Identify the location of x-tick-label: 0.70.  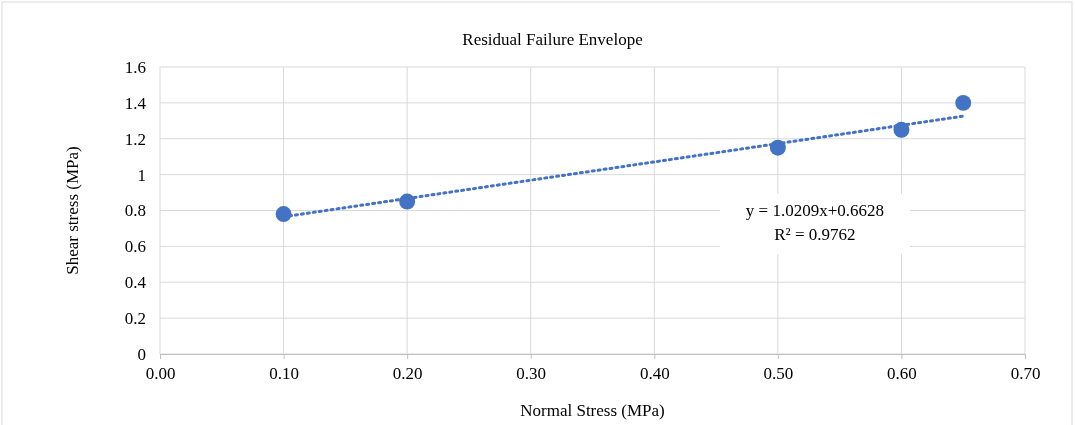
(1025, 373).